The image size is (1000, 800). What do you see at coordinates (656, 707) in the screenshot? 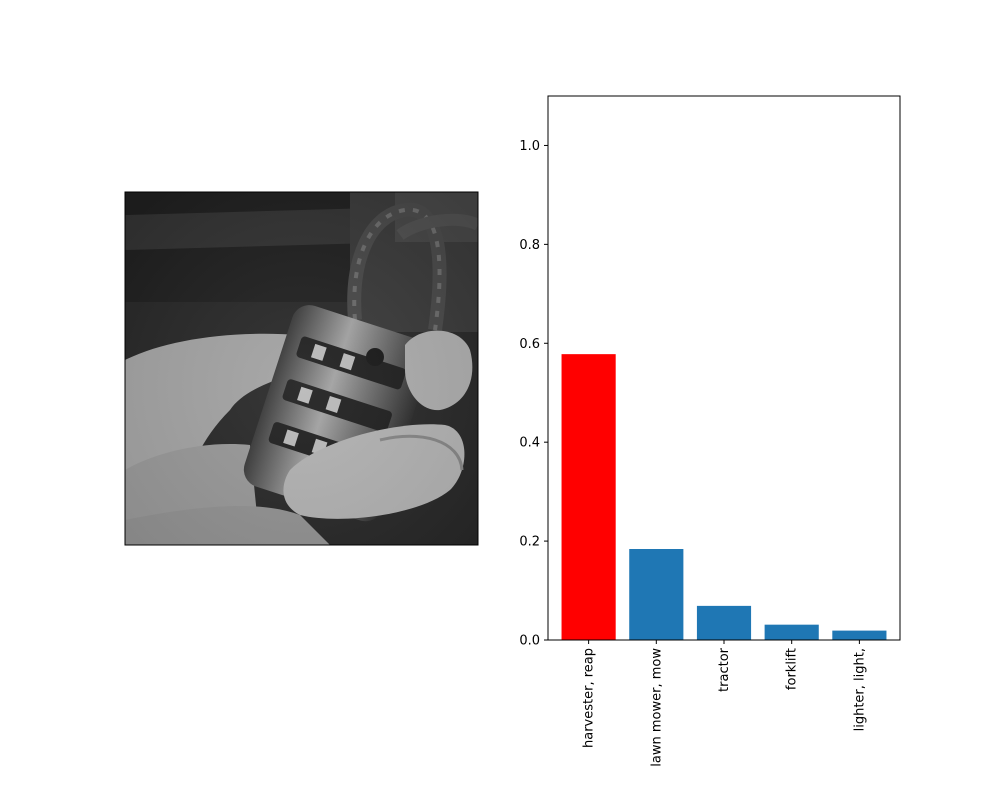
I see `x-tick-label: lawn mower, mow` at bounding box center [656, 707].